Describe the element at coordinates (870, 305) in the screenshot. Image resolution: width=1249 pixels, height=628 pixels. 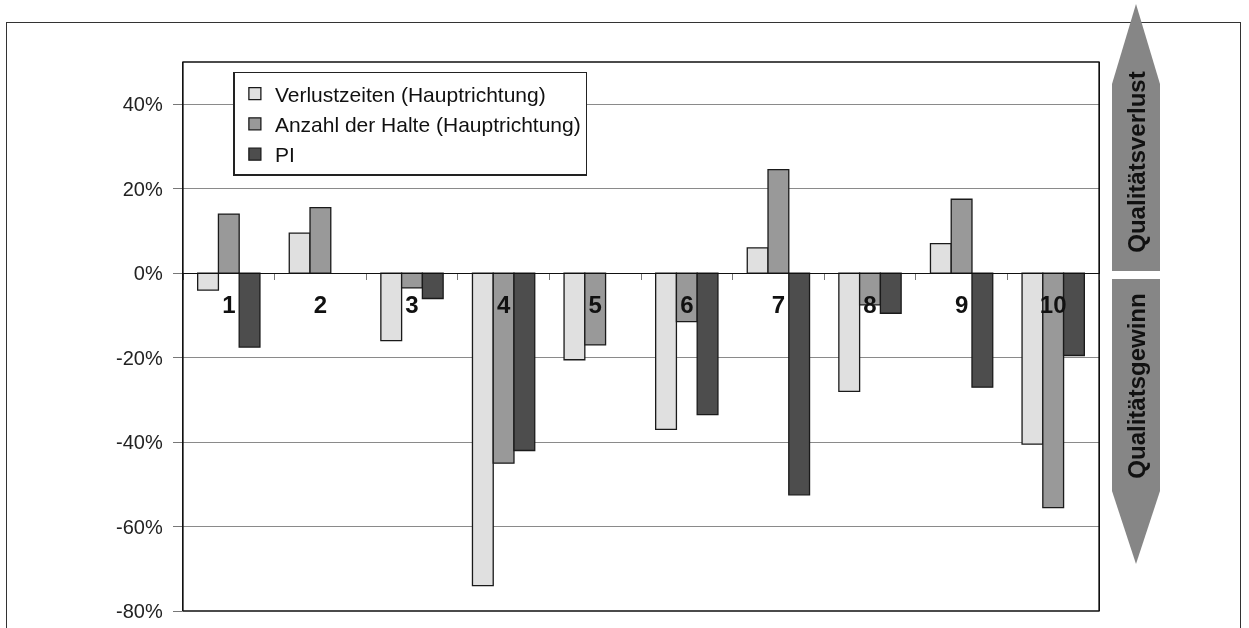
I see `x-tick-label: 8` at that location.